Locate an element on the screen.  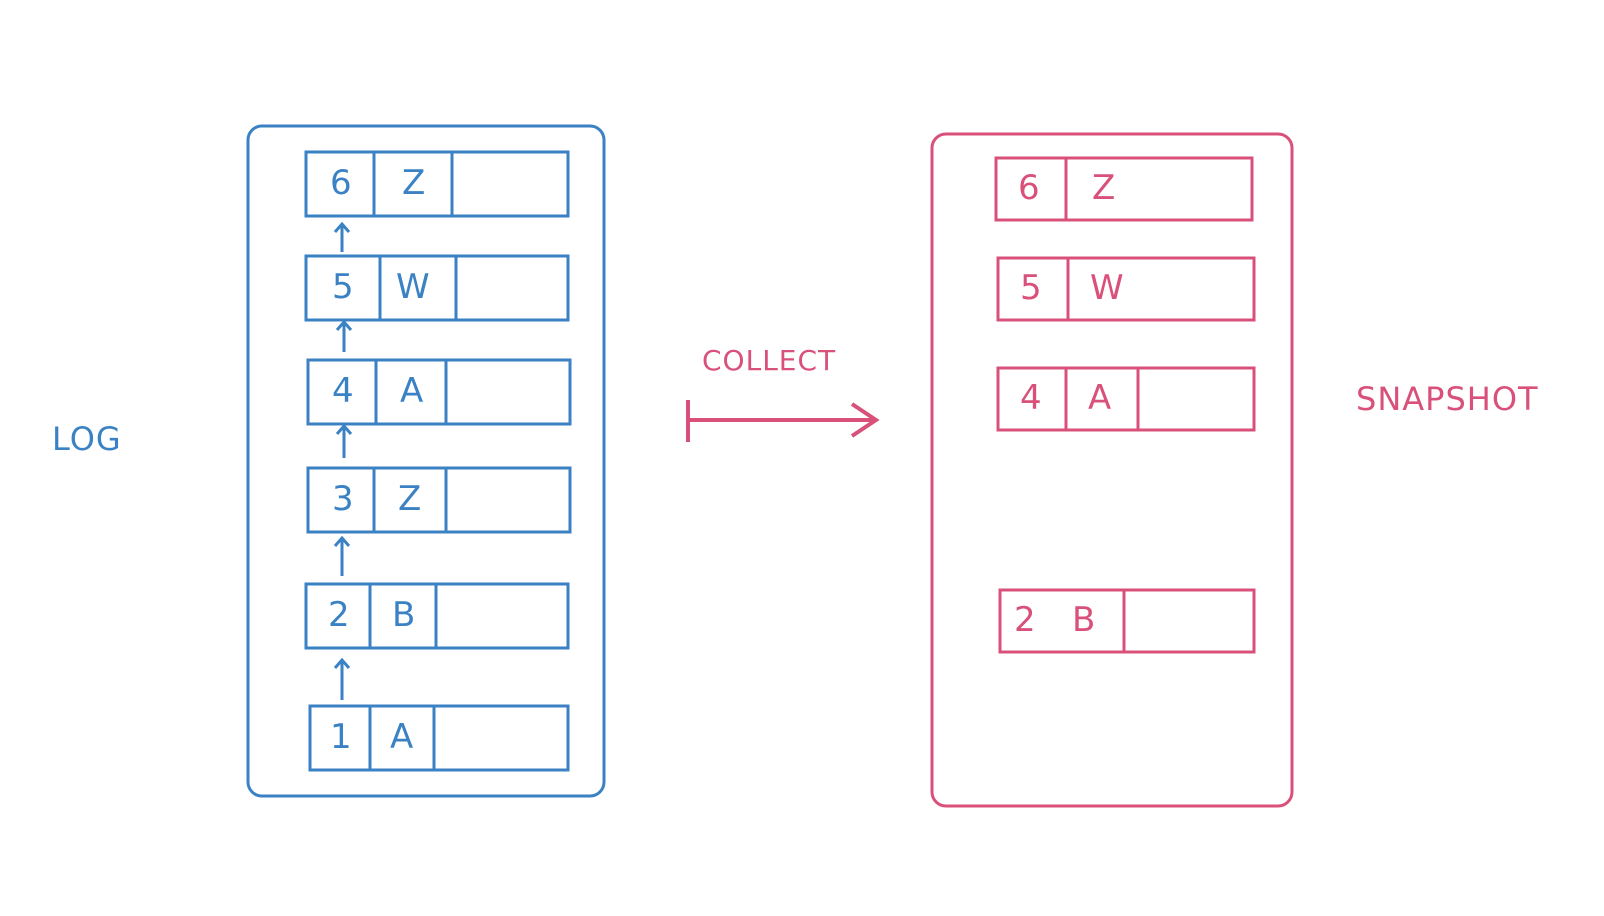
log-entry-index: 5 is located at coordinates (343, 287).